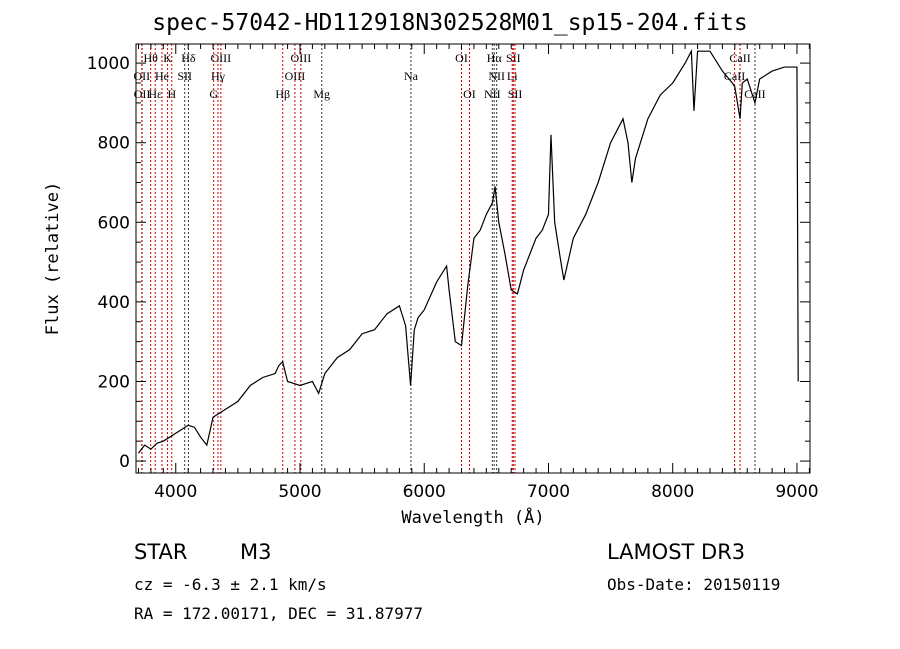 The image size is (900, 649). Describe the element at coordinates (495, 58) in the screenshot. I see `spectral-line-label: Hα` at that location.